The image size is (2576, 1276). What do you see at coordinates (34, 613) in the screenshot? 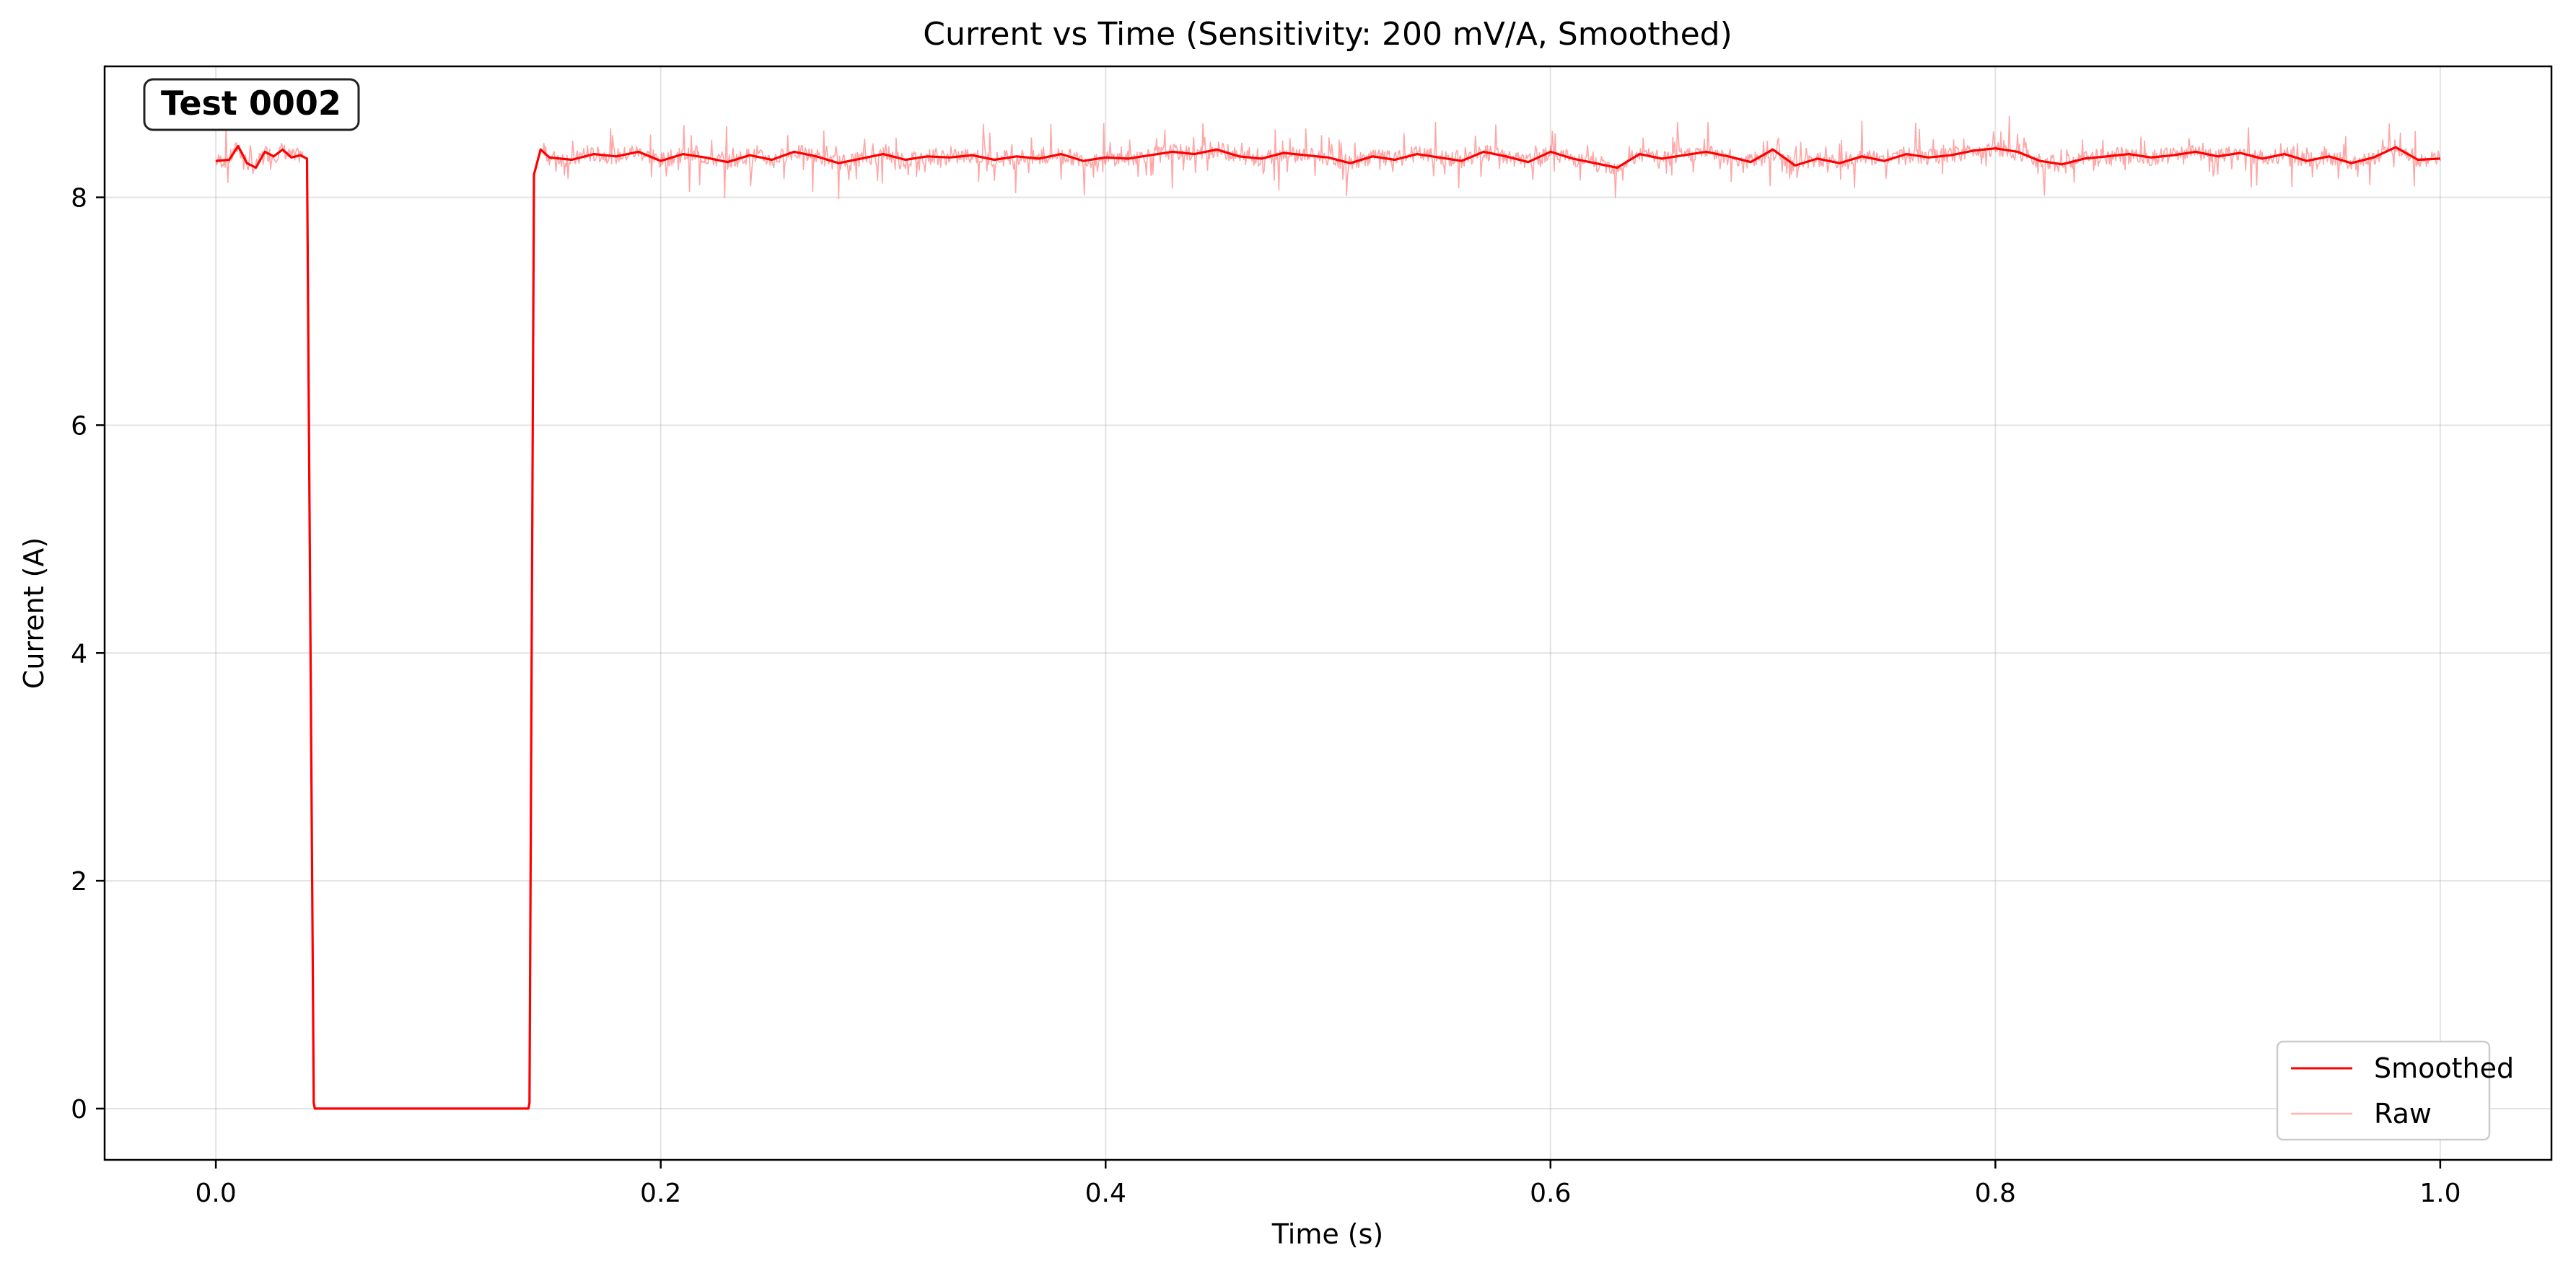
I see `y-axis-label: Current (A)` at bounding box center [34, 613].